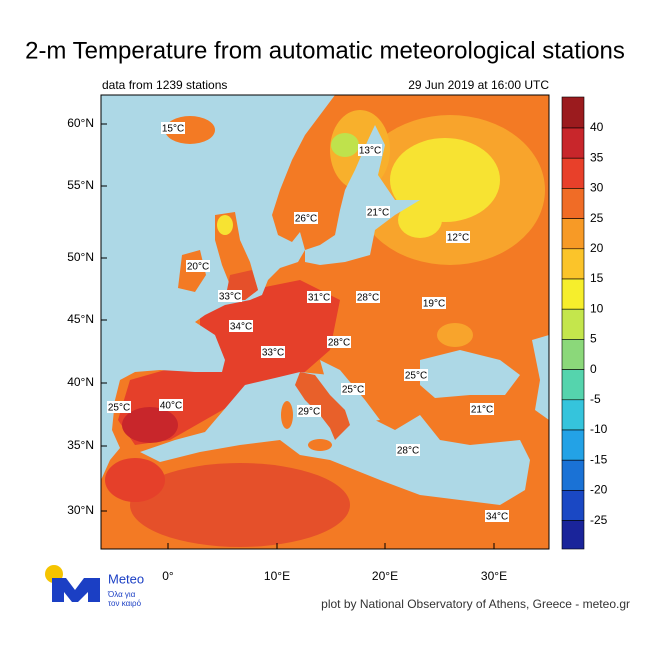 The image size is (650, 650). I want to click on colorbar-label: 25, so click(597, 218).